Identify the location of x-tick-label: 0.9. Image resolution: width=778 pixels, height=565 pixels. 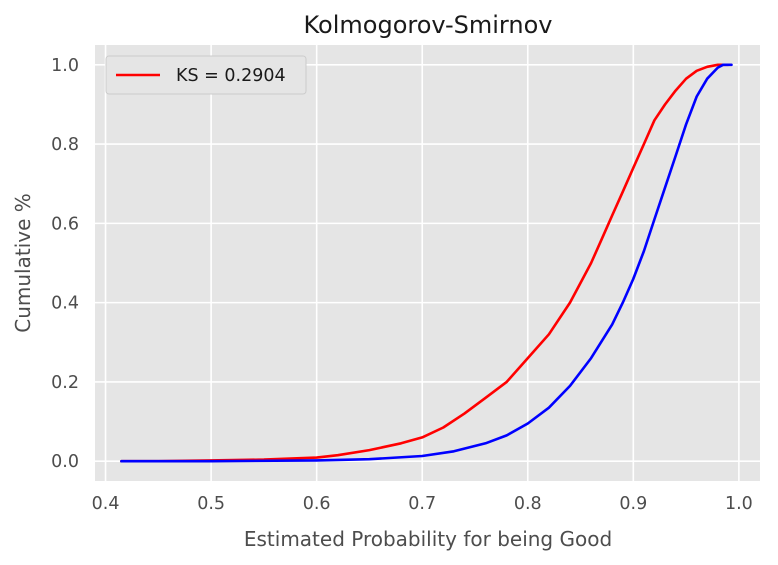
(633, 504).